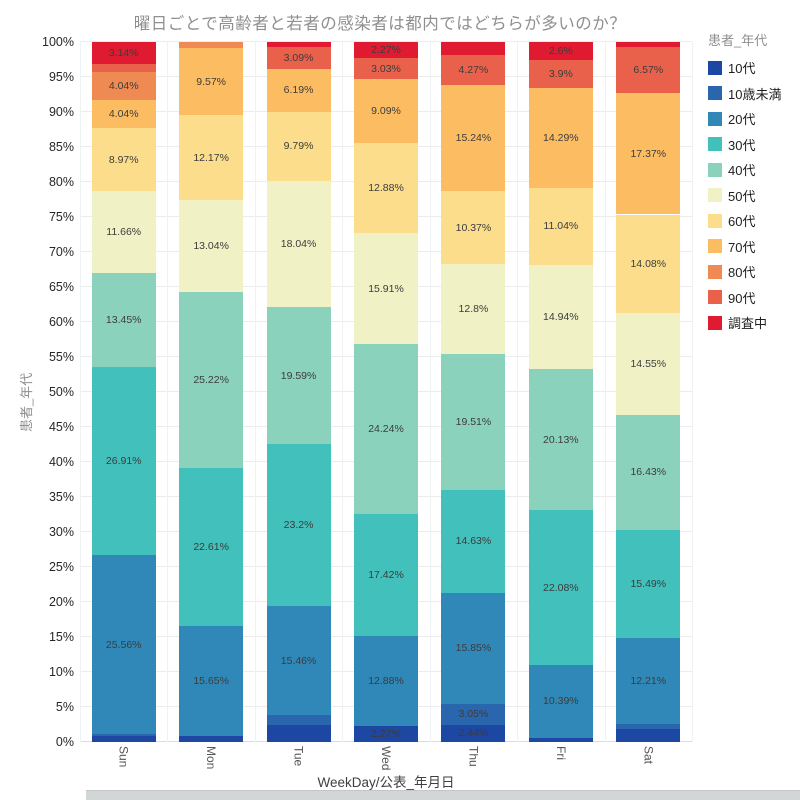 This screenshot has height=800, width=800. I want to click on legend-item: 調査中, so click(753, 322).